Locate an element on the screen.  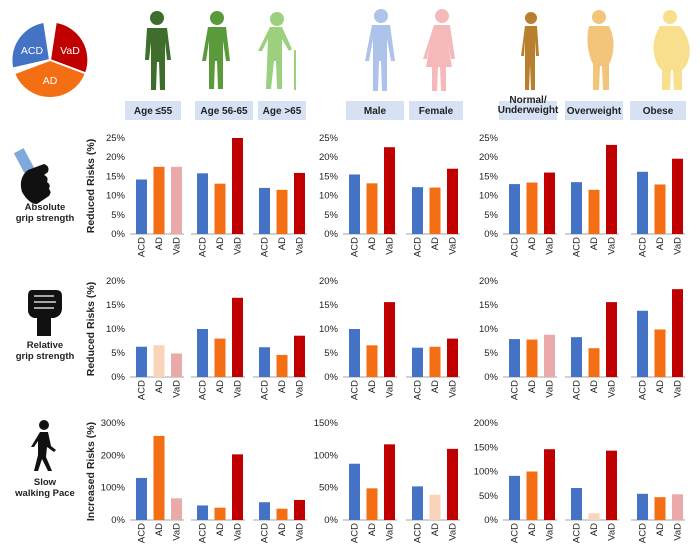
header-label-obese: Obese is located at coordinates (658, 111).